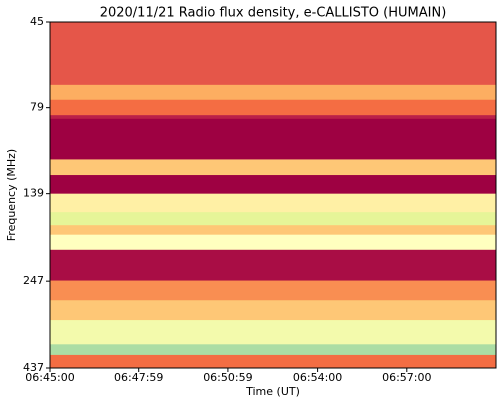 The image size is (504, 404). I want to click on x-tick-label: 06:45:00, so click(49, 377).